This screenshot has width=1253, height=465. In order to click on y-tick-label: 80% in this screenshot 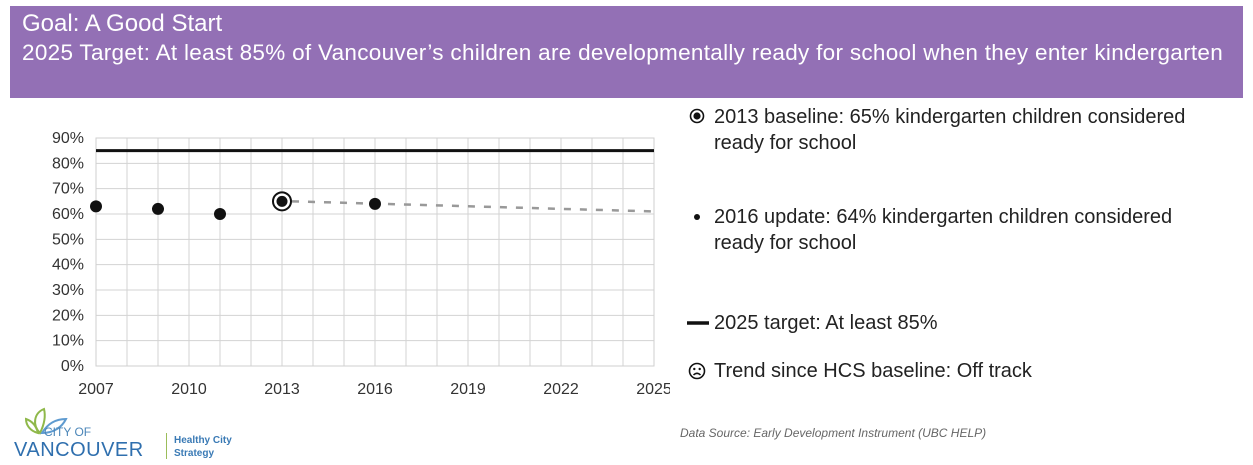, I will do `click(68, 163)`.